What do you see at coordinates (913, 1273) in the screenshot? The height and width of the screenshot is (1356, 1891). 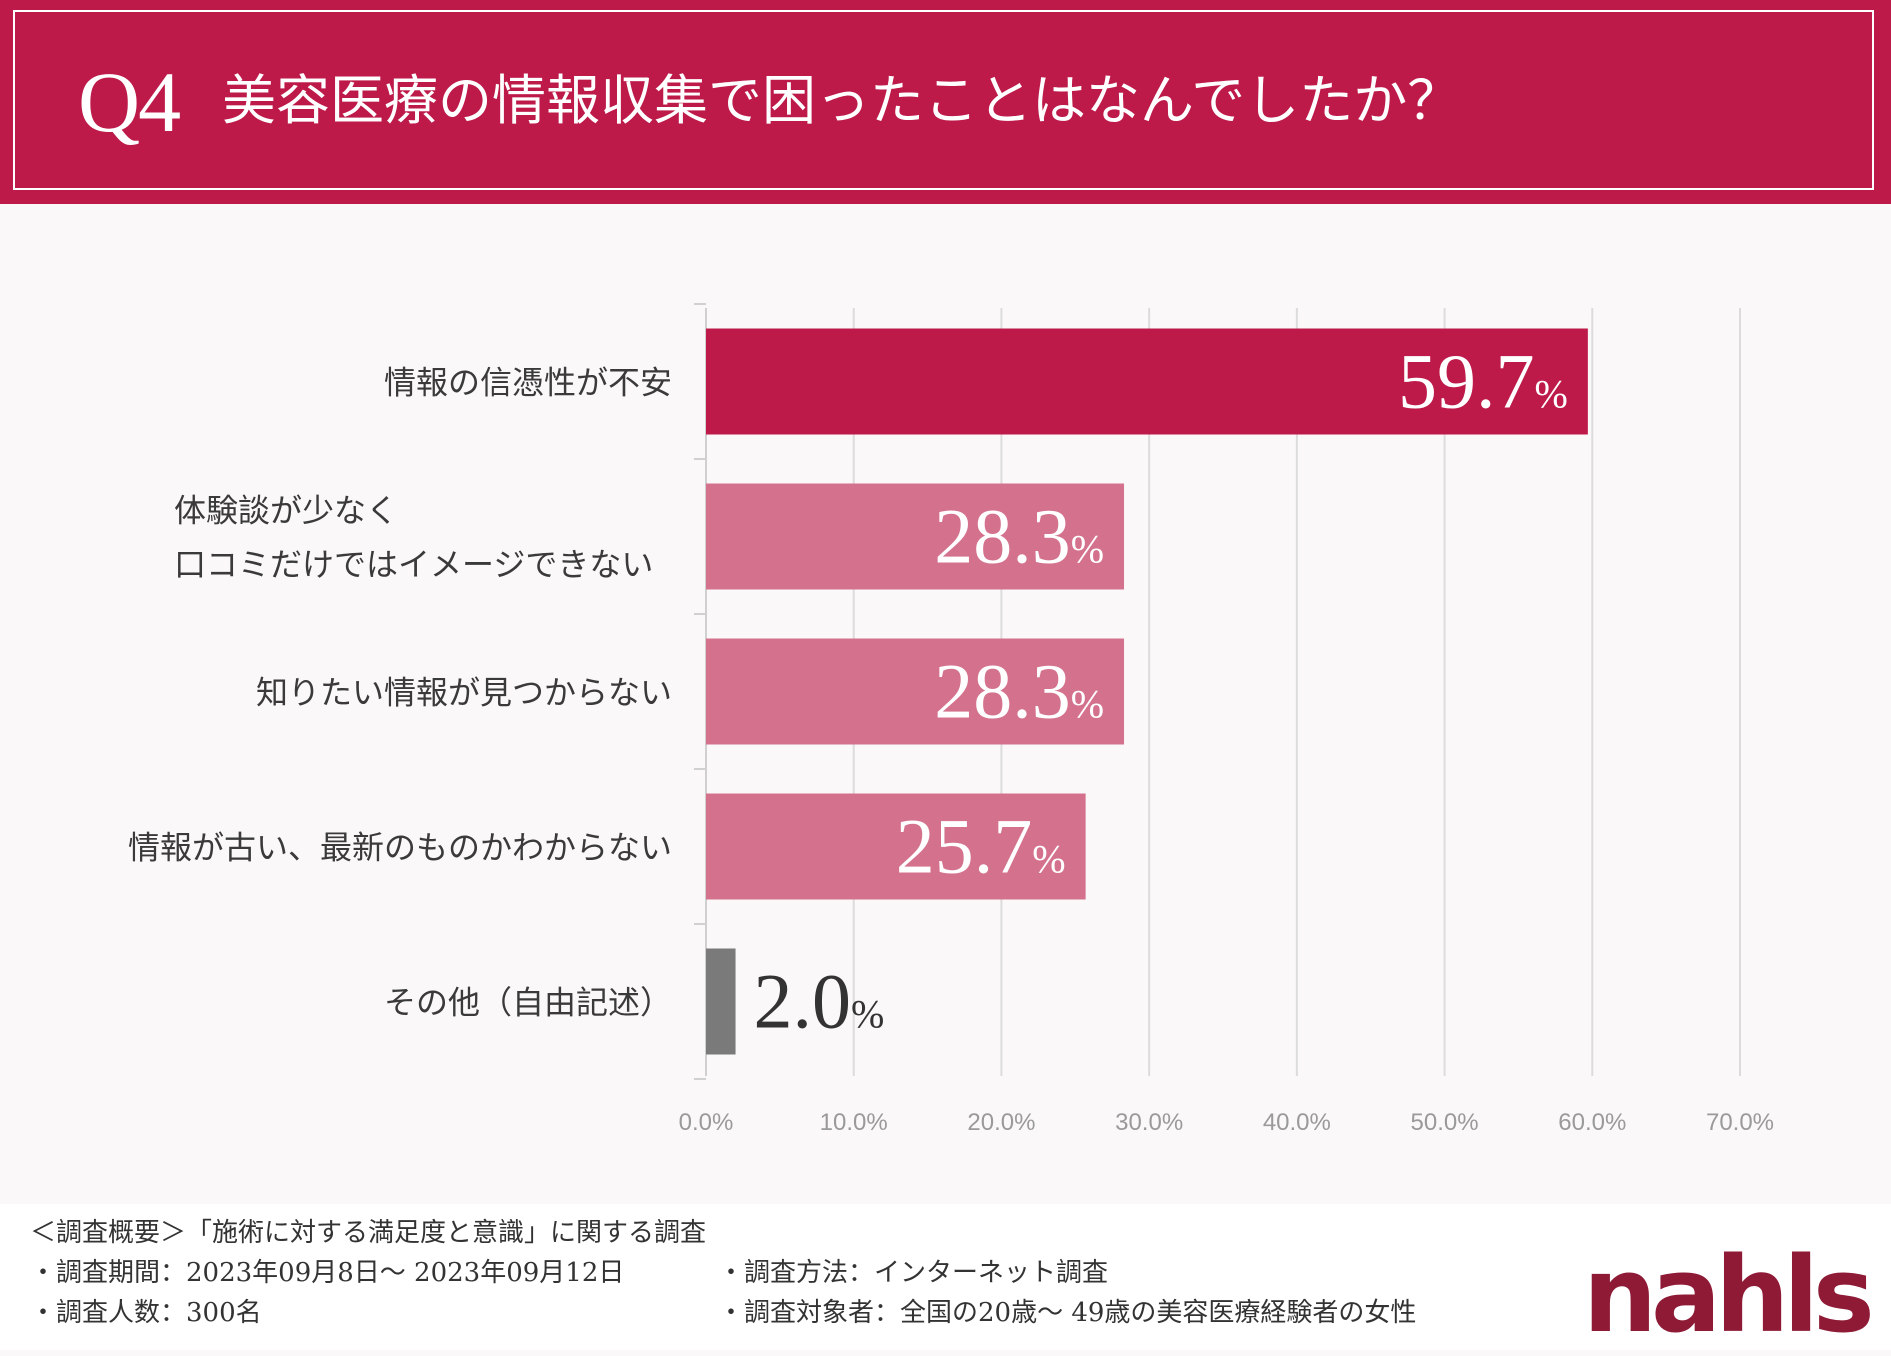 I see `survey-method: ・調査方法：インターネット調査` at bounding box center [913, 1273].